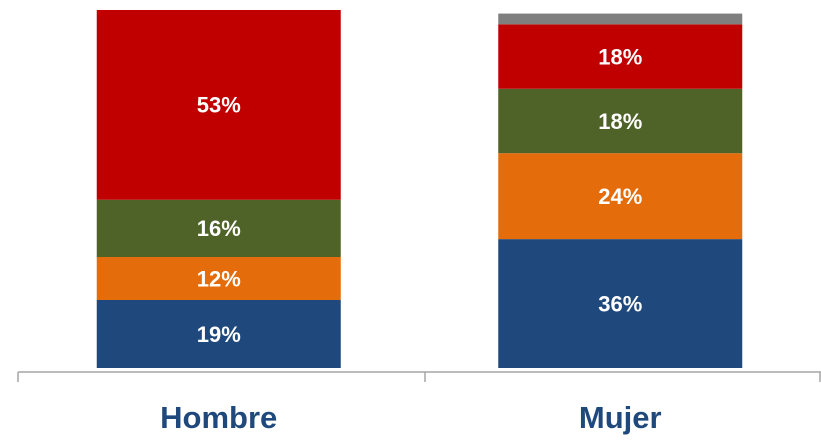 The image size is (821, 442). I want to click on data-label: 24%, so click(620, 196).